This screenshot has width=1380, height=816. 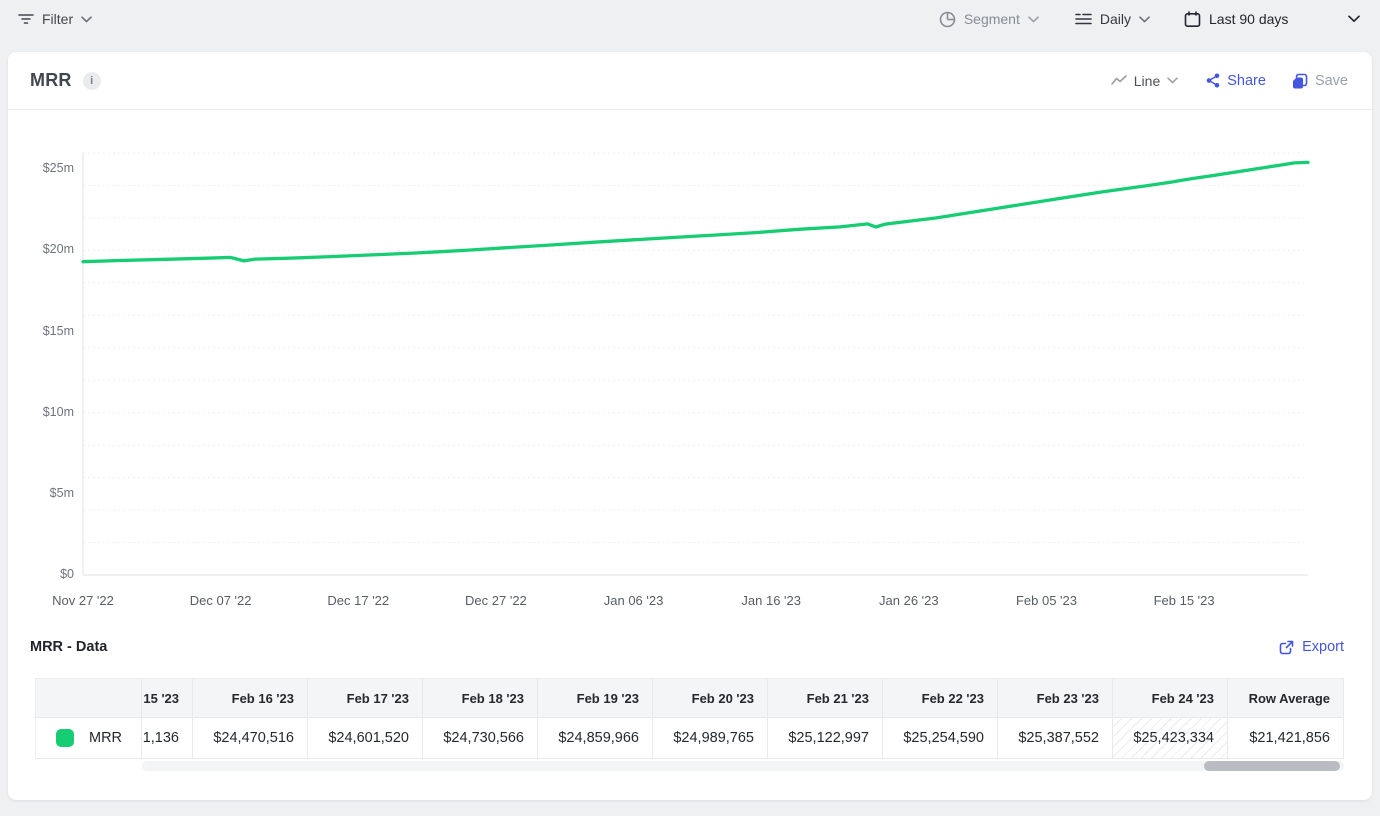 What do you see at coordinates (1249, 19) in the screenshot?
I see `date-range-label: Last 90 days` at bounding box center [1249, 19].